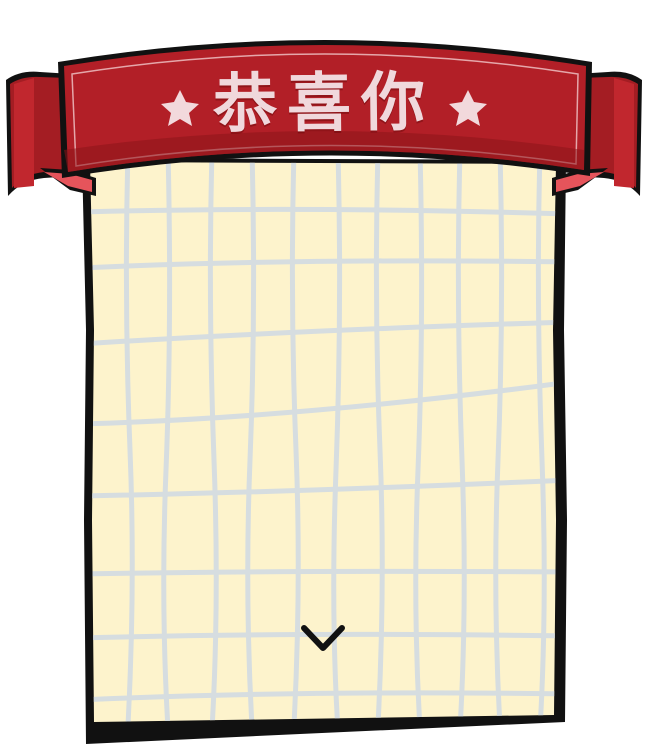 Image resolution: width=648 pixels, height=752 pixels. What do you see at coordinates (324, 104) in the screenshot?
I see `banner-title: 恭喜你` at bounding box center [324, 104].